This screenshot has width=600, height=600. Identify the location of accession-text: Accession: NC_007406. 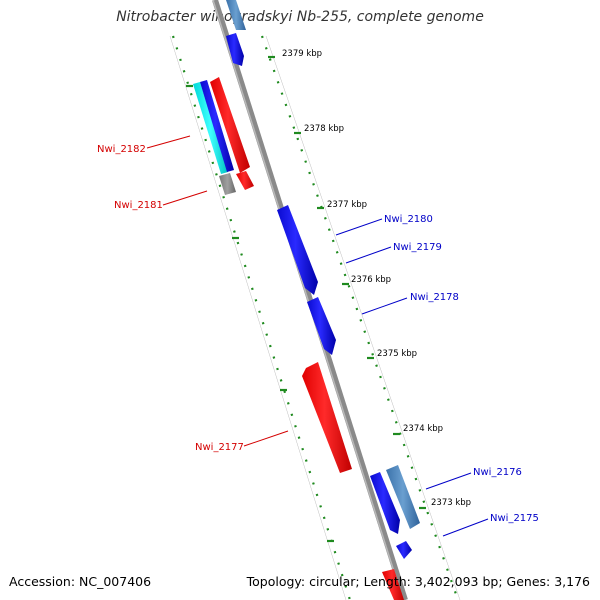
(80, 581).